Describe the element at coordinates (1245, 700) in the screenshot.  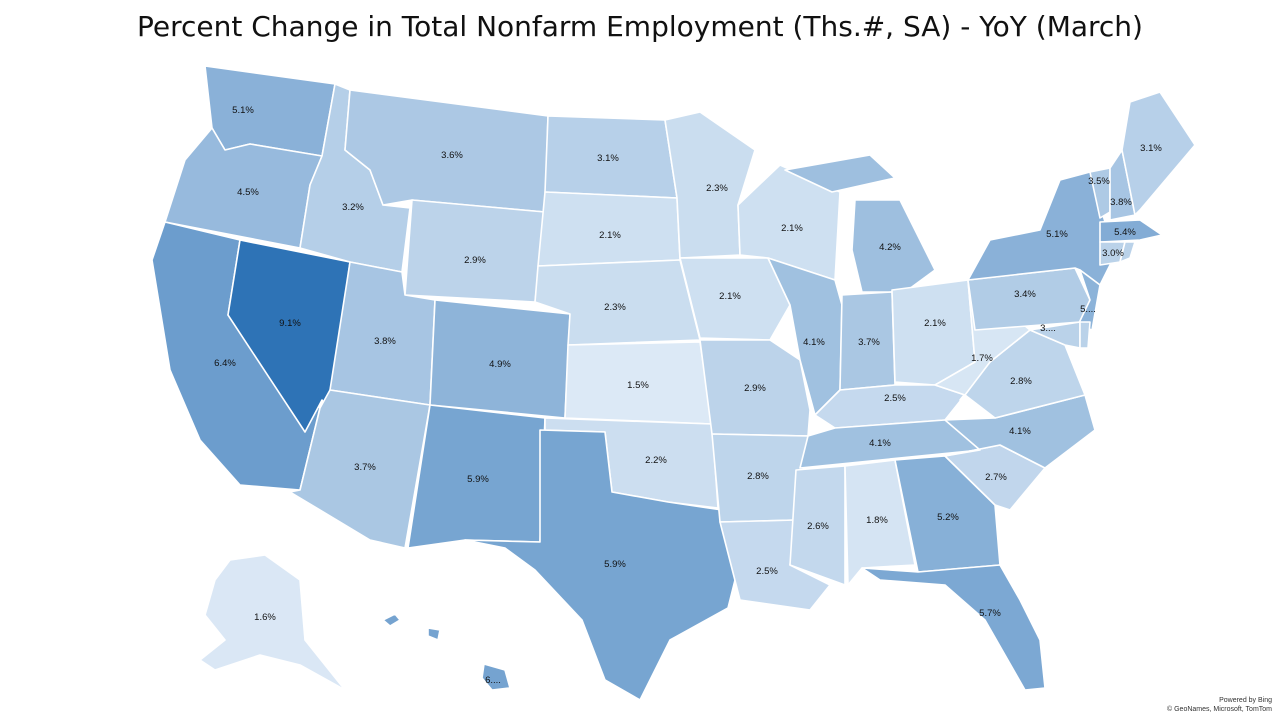
I see `attribution-powered-by: Powered by Bing` at that location.